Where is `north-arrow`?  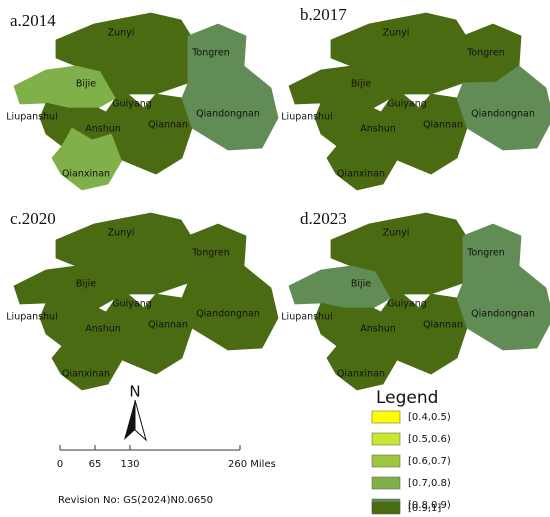
north-arrow is located at coordinates (135, 420).